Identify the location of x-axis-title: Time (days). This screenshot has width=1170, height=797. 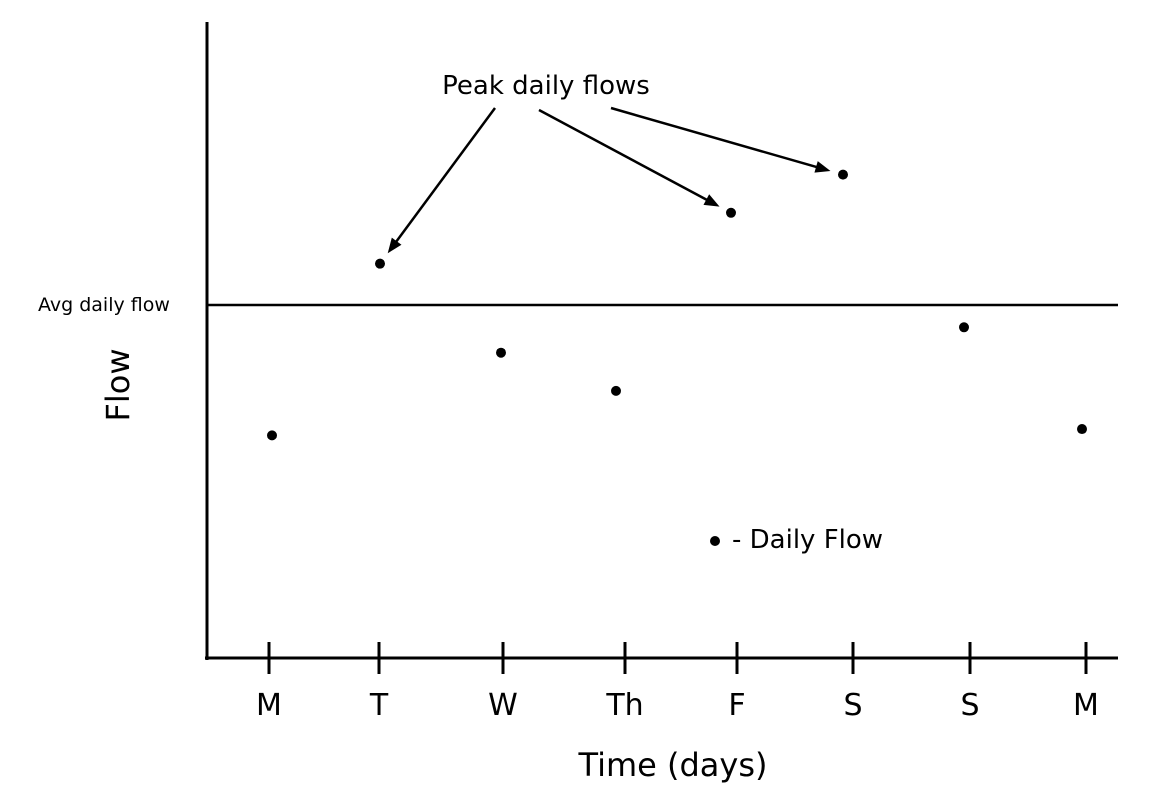
(673, 765).